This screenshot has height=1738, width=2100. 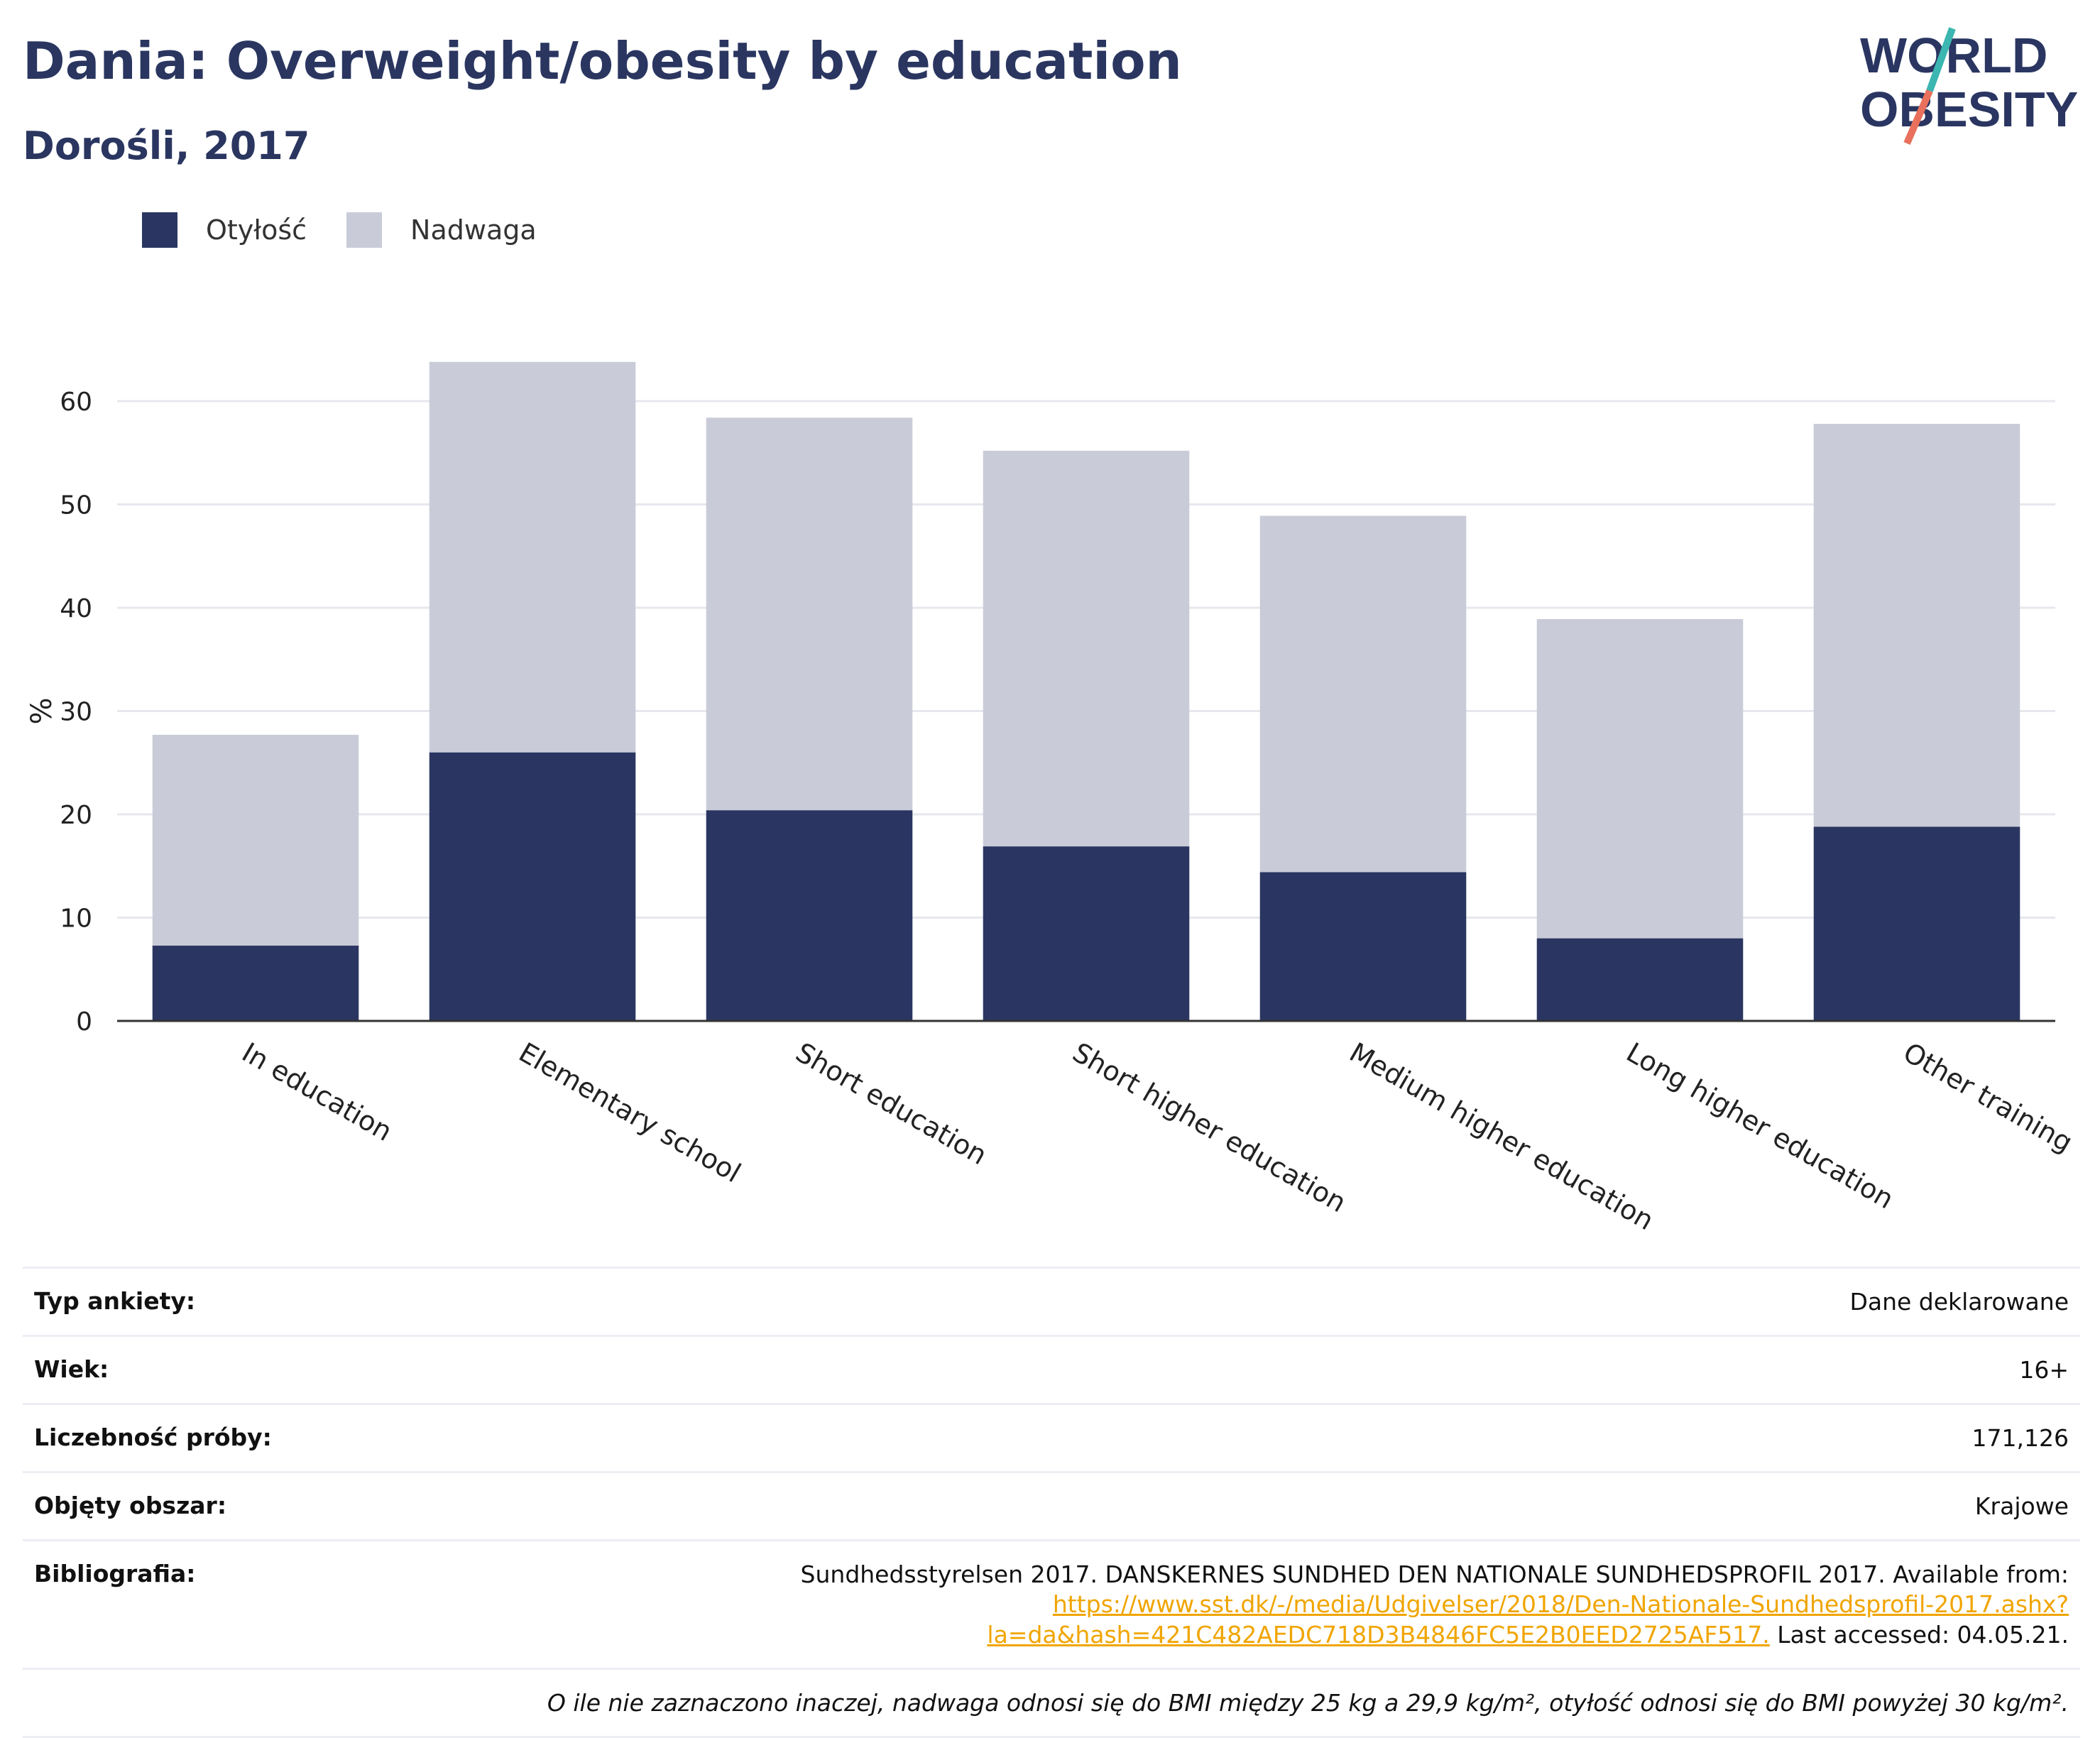 What do you see at coordinates (891, 1104) in the screenshot?
I see `x-tick-label: Short education` at bounding box center [891, 1104].